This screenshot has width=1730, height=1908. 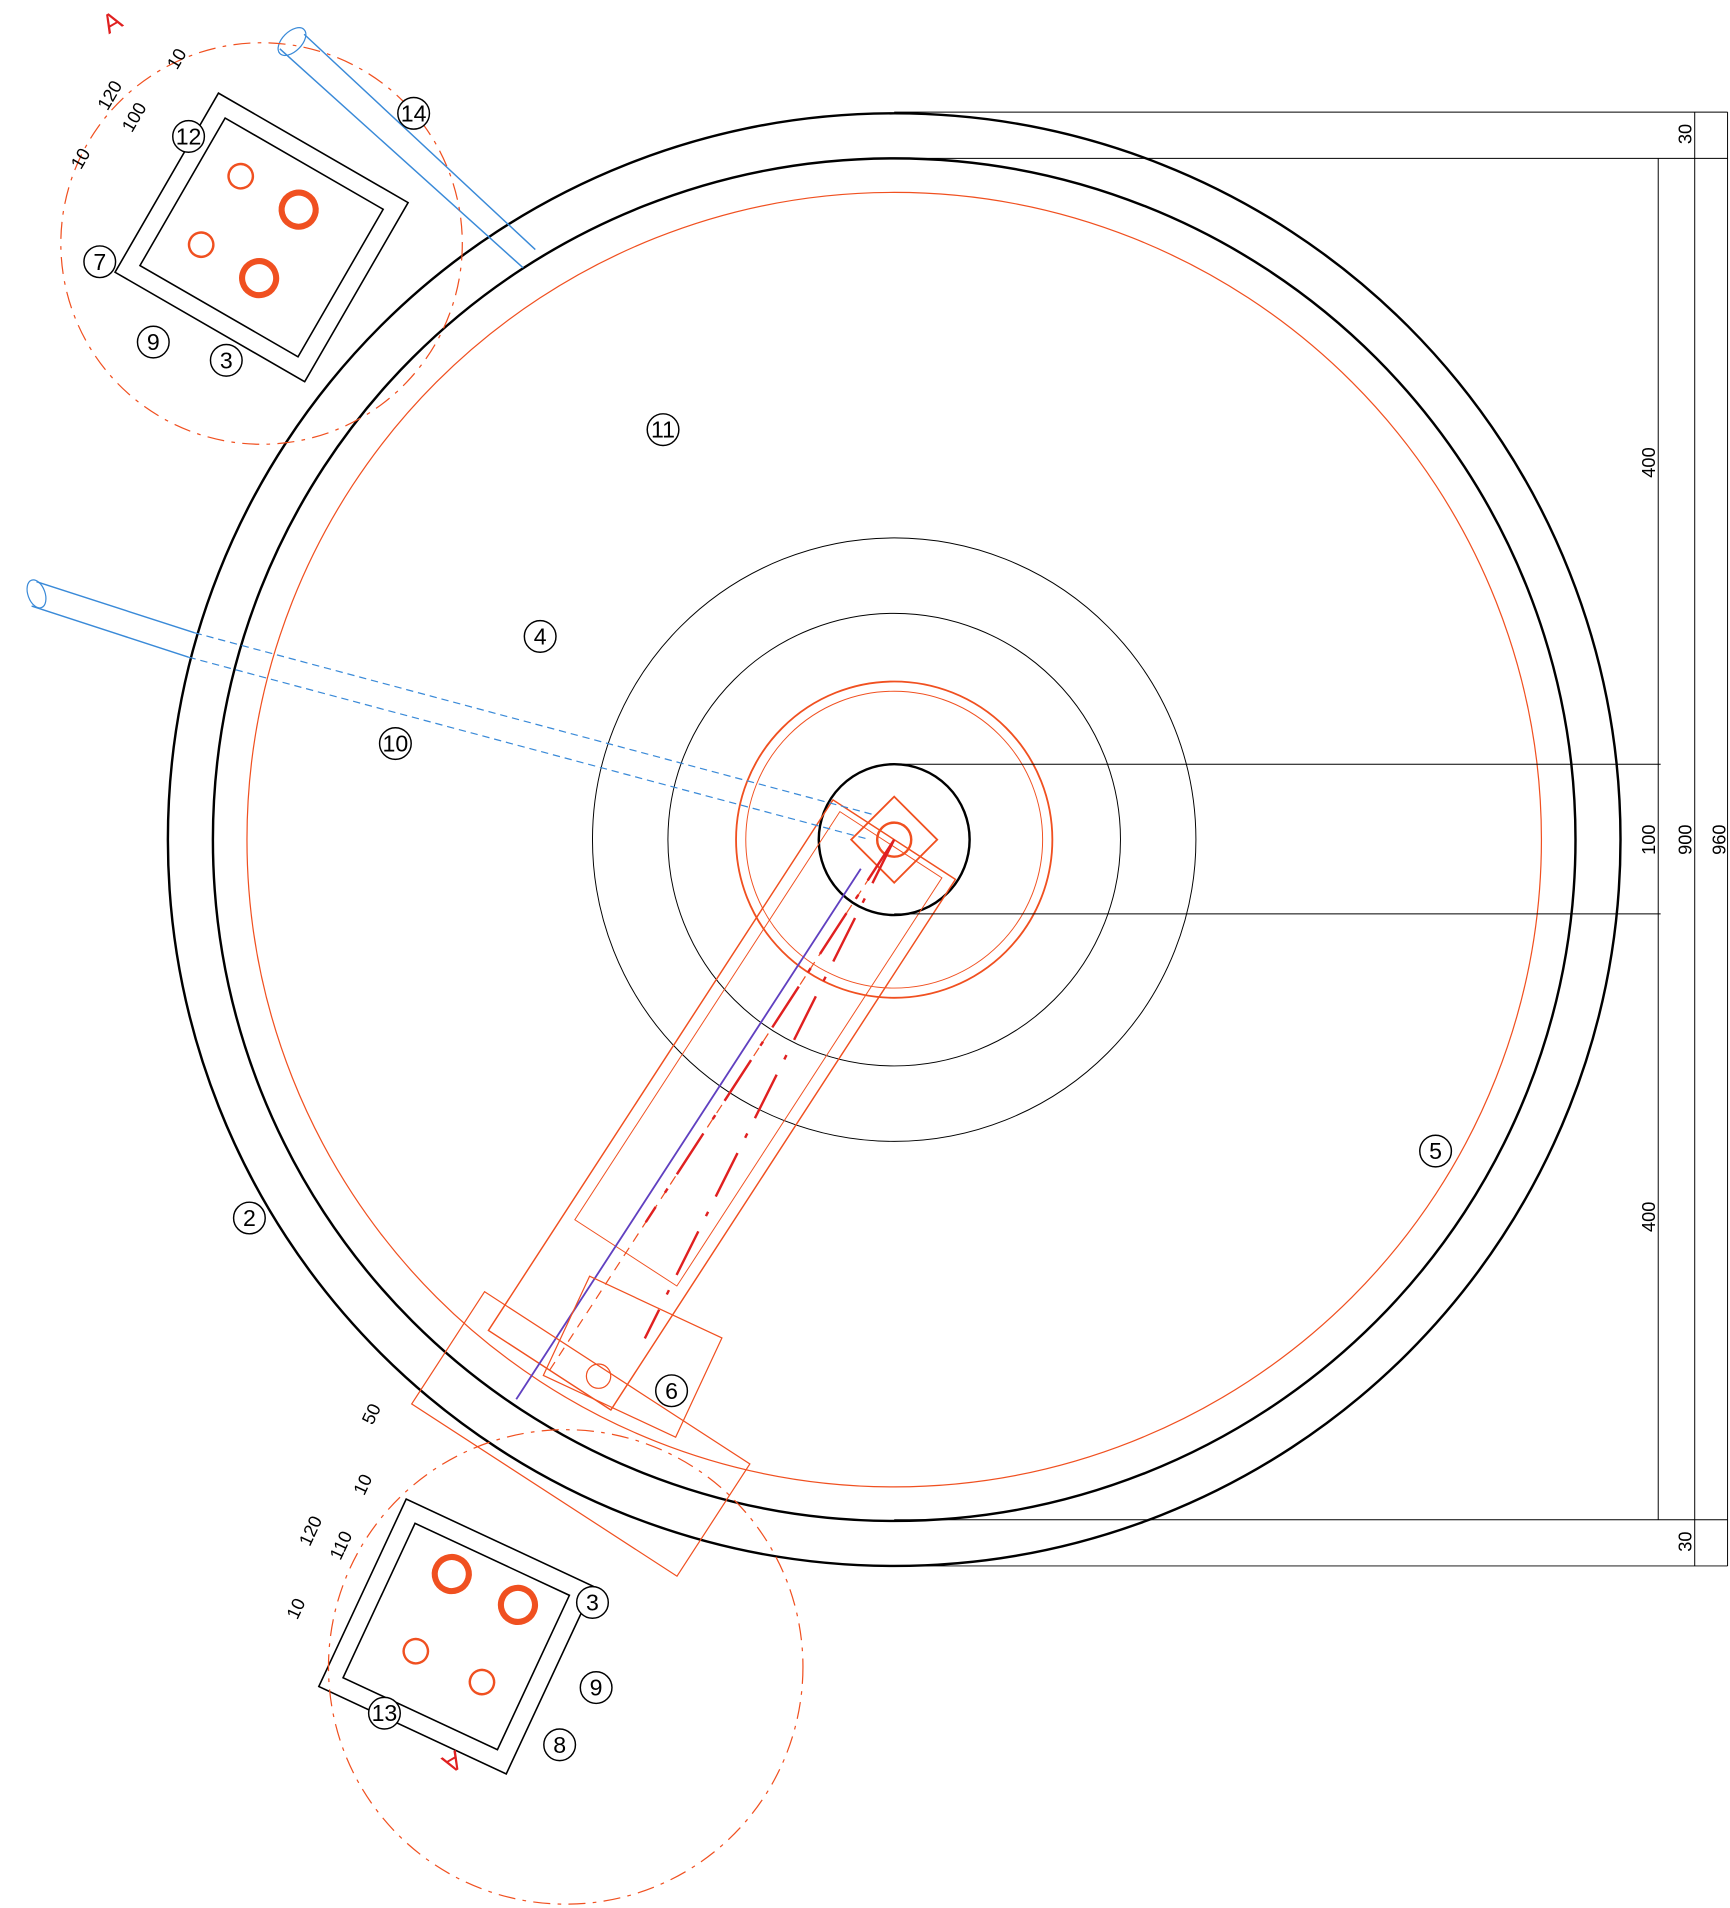 I want to click on drive-top, so click(x=261, y=237).